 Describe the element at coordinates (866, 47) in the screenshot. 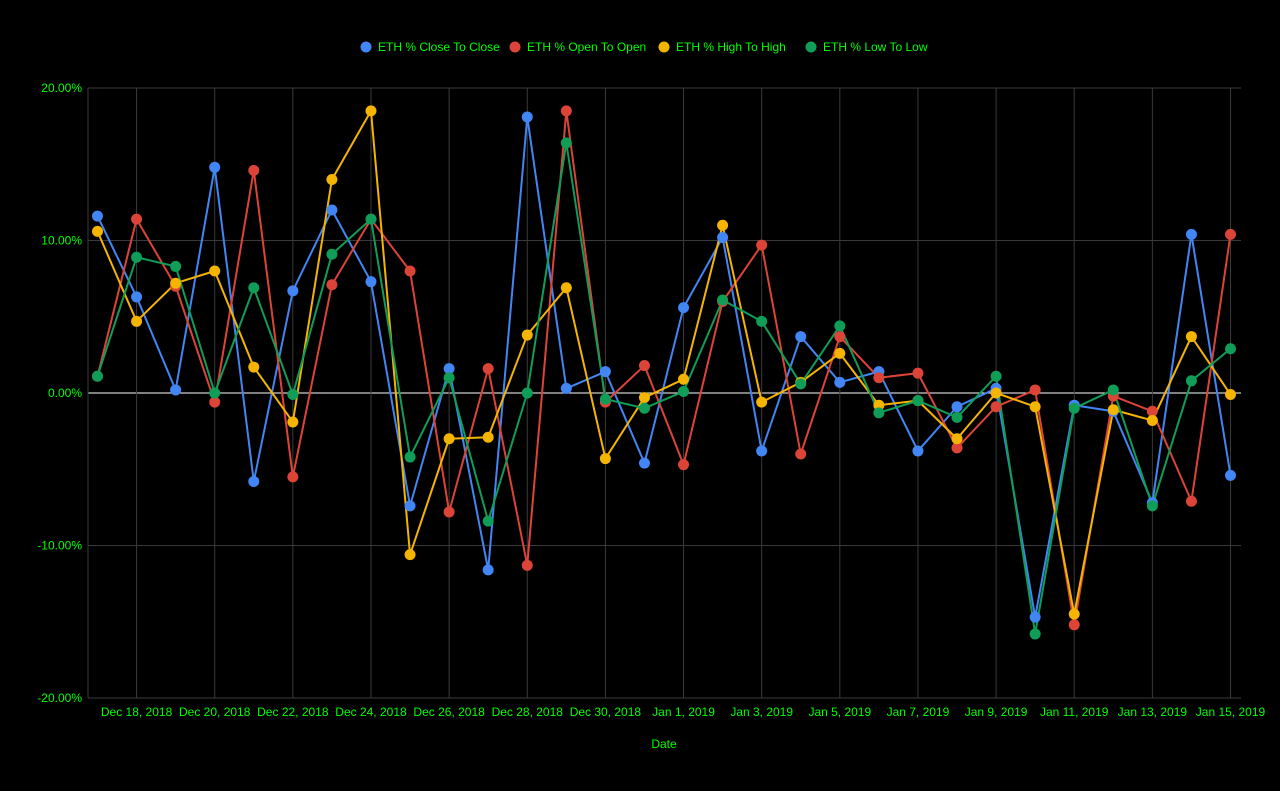

I see `legend-item: ETH % Low To Low` at that location.